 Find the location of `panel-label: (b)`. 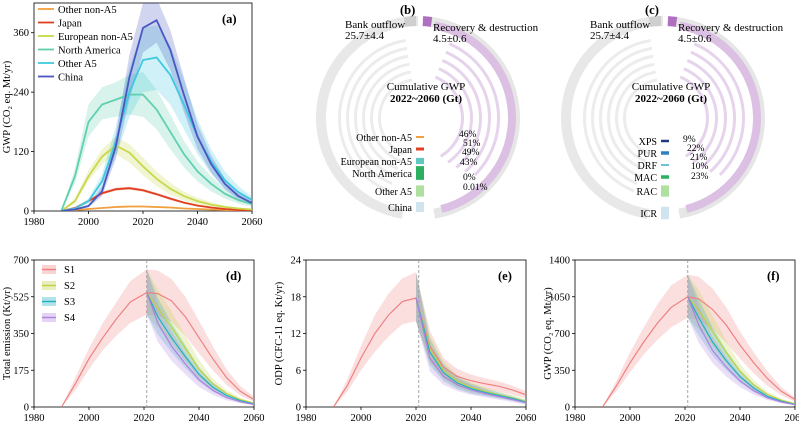

panel-label: (b) is located at coordinates (407, 10).